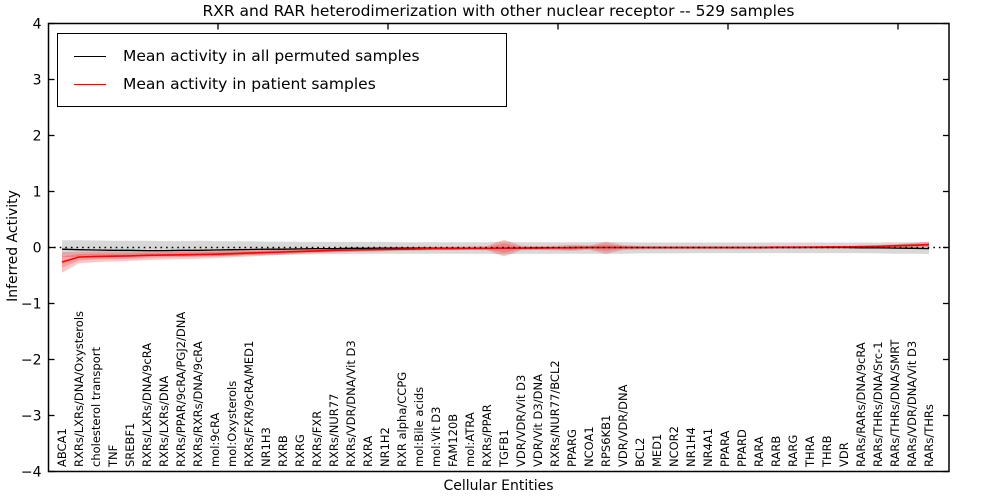  Describe the element at coordinates (589, 446) in the screenshot. I see `x-tick-label: NCOA1` at that location.